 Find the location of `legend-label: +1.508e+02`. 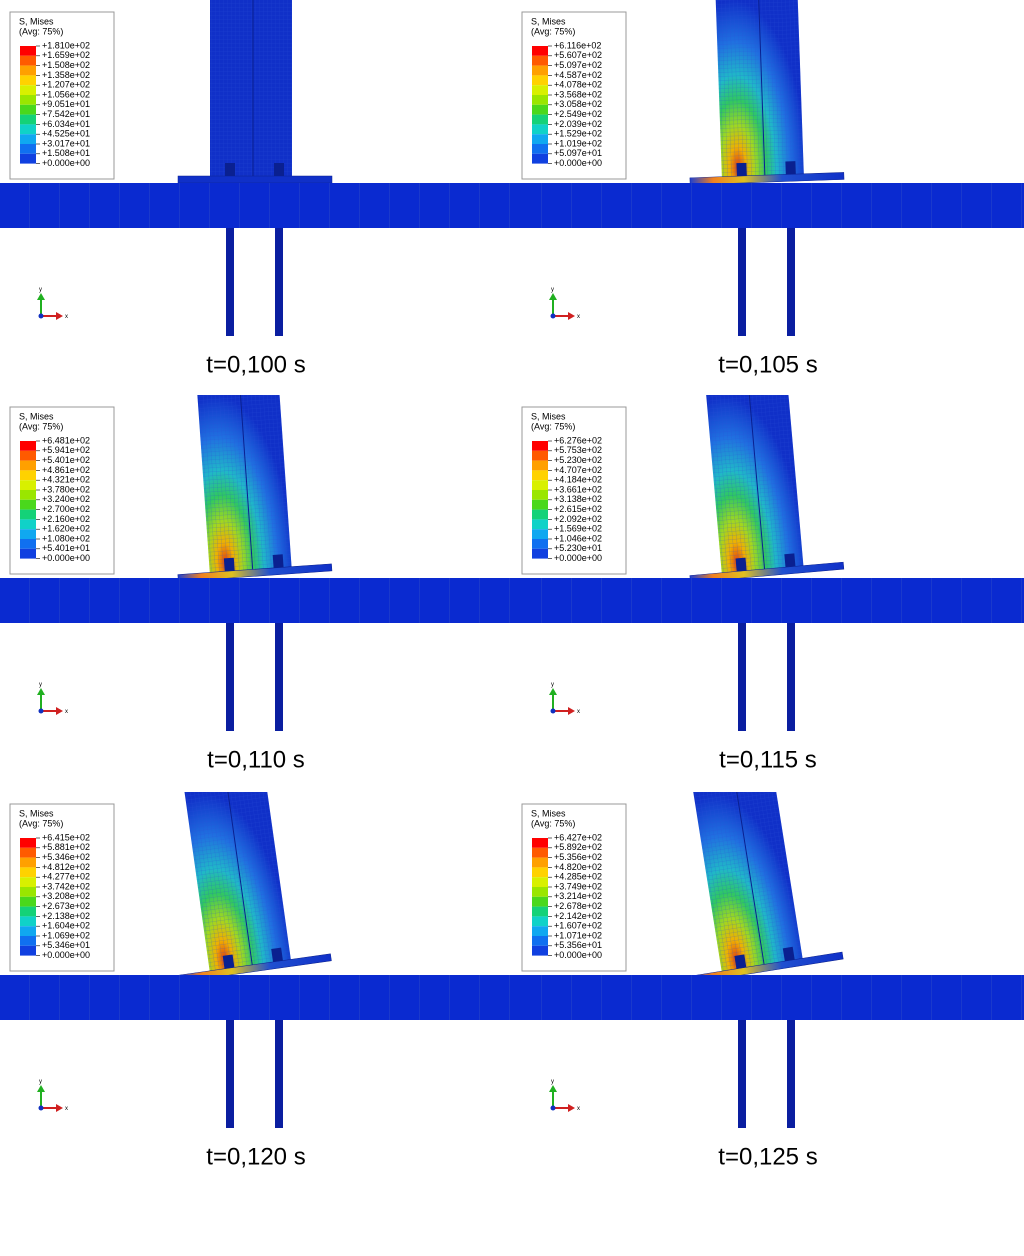

legend-label: +1.508e+02 is located at coordinates (66, 65).